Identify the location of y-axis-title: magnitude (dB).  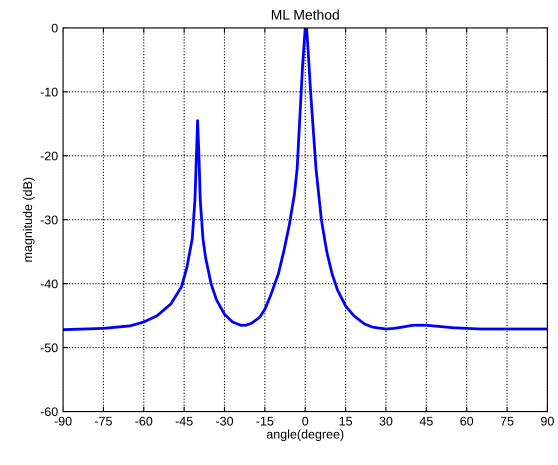
(28, 220).